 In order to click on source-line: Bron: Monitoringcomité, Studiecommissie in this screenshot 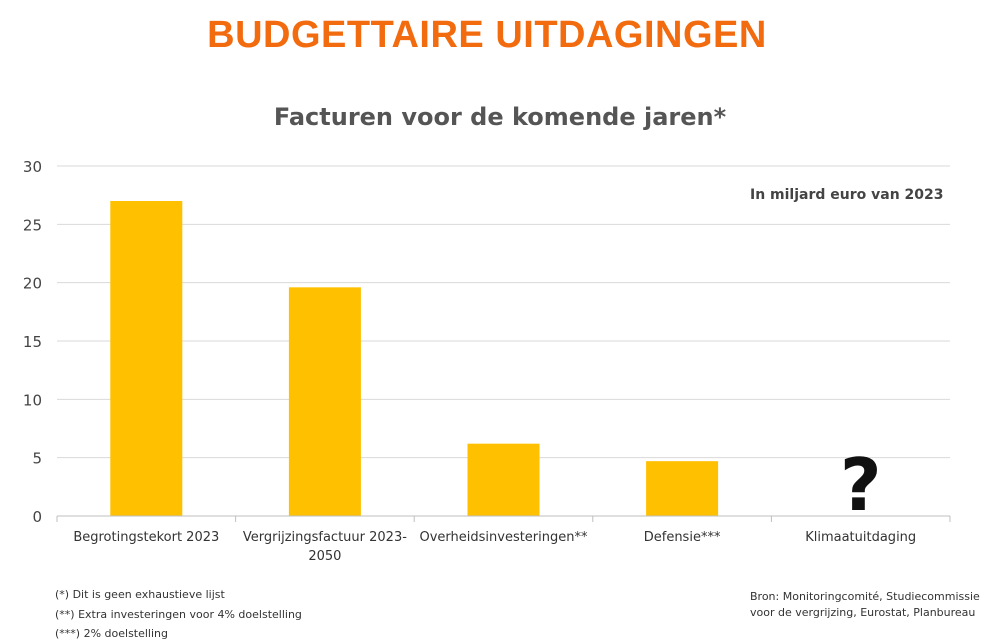, I will do `click(865, 596)`.